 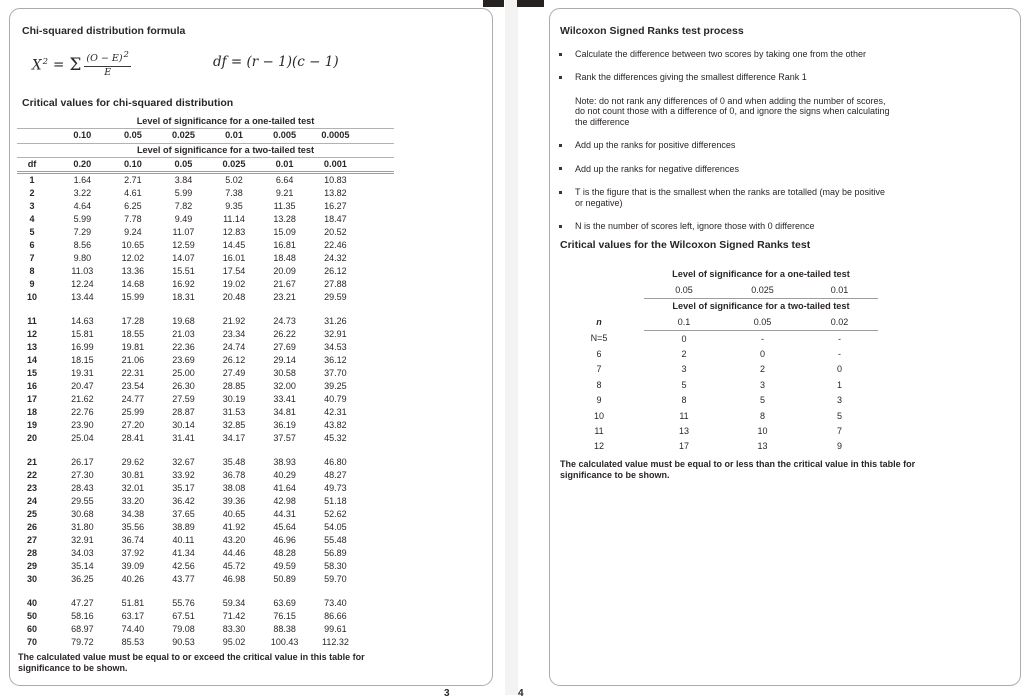 What do you see at coordinates (511, 347) in the screenshot?
I see `page-gutter` at bounding box center [511, 347].